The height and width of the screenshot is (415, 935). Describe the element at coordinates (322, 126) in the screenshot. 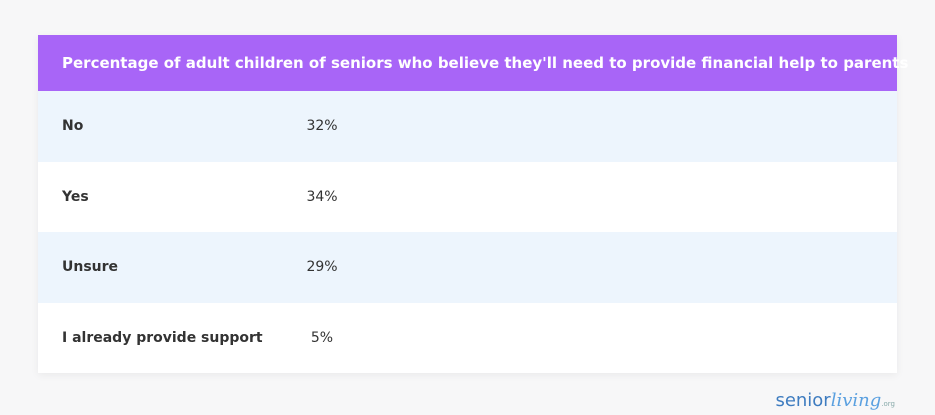

I see `row-value: 32%` at that location.